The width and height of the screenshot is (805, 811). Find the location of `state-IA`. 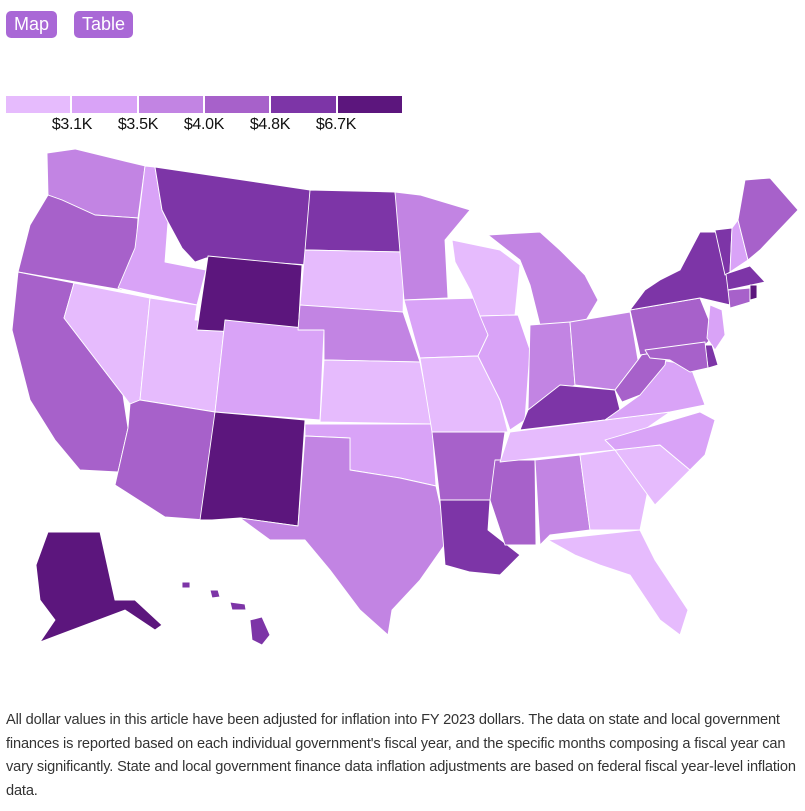

state-IA is located at coordinates (446, 328).